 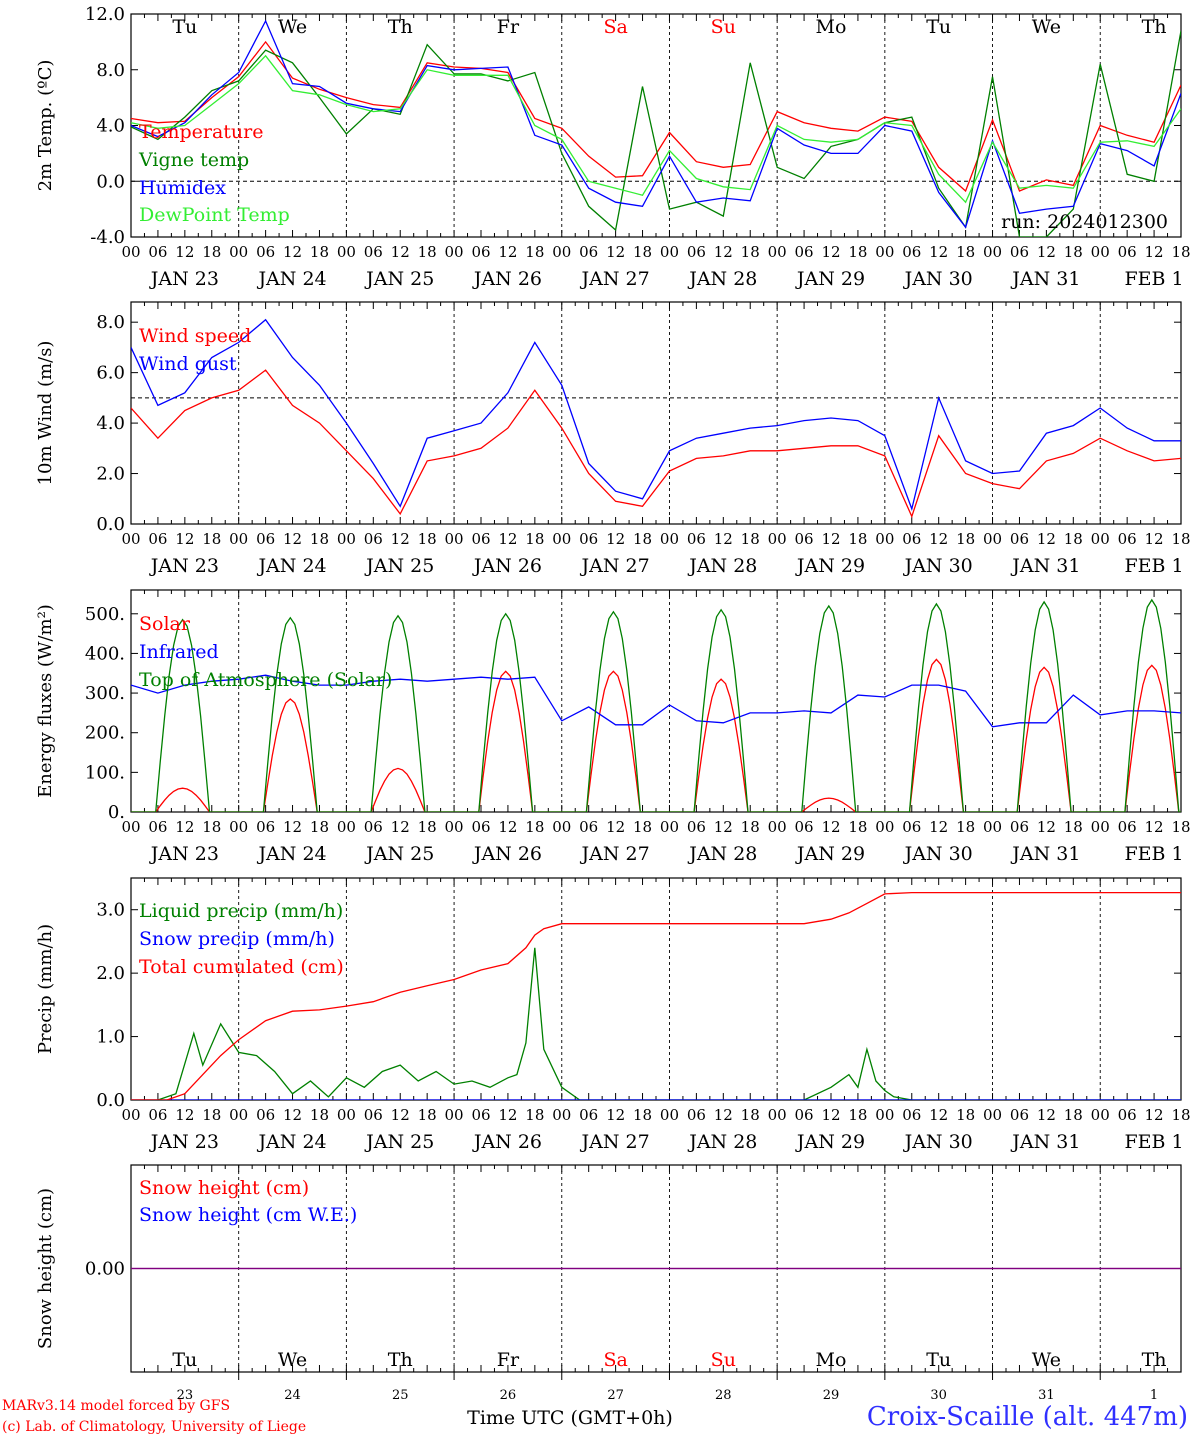 What do you see at coordinates (1045, 854) in the screenshot?
I see `date-label: JAN 31` at bounding box center [1045, 854].